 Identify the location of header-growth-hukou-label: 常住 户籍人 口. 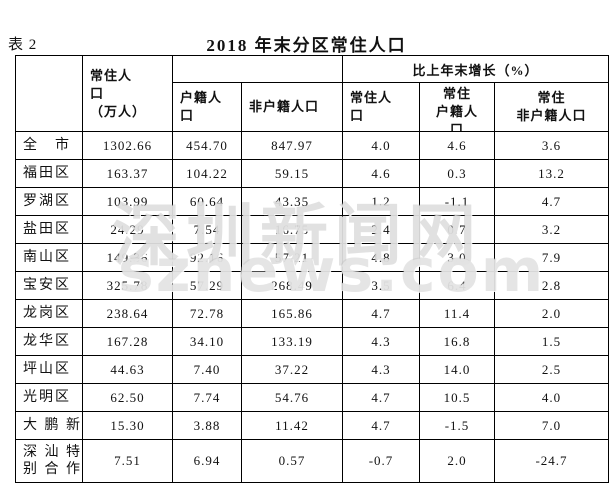
(456, 108).